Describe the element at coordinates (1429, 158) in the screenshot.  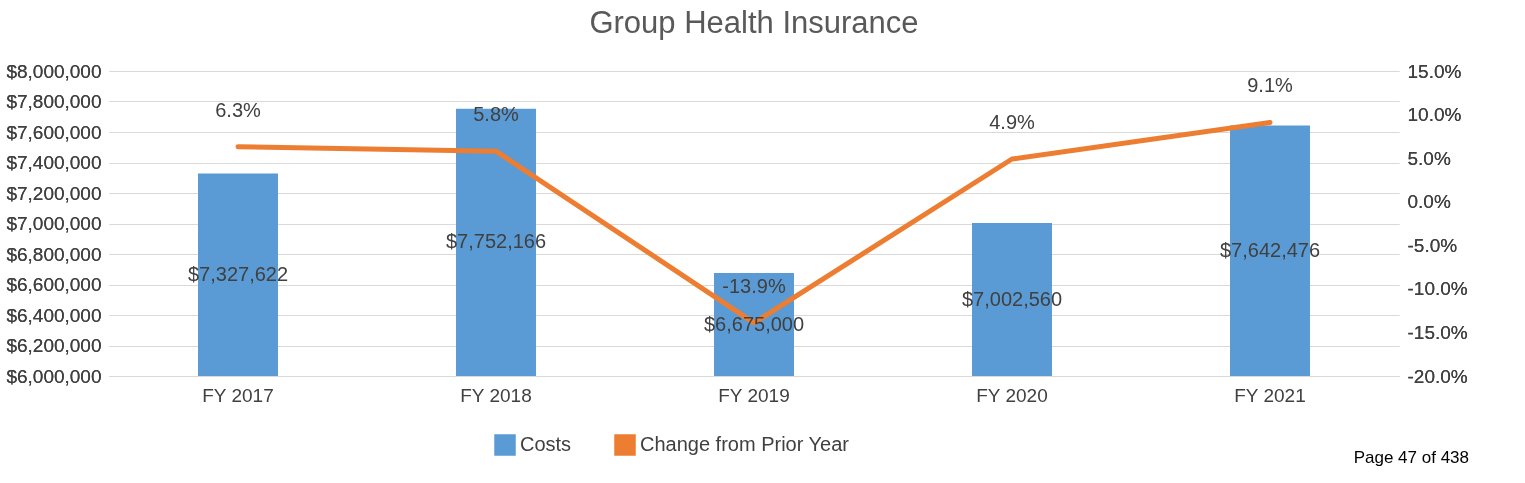
I see `y2-tick-label: 5.0%` at that location.